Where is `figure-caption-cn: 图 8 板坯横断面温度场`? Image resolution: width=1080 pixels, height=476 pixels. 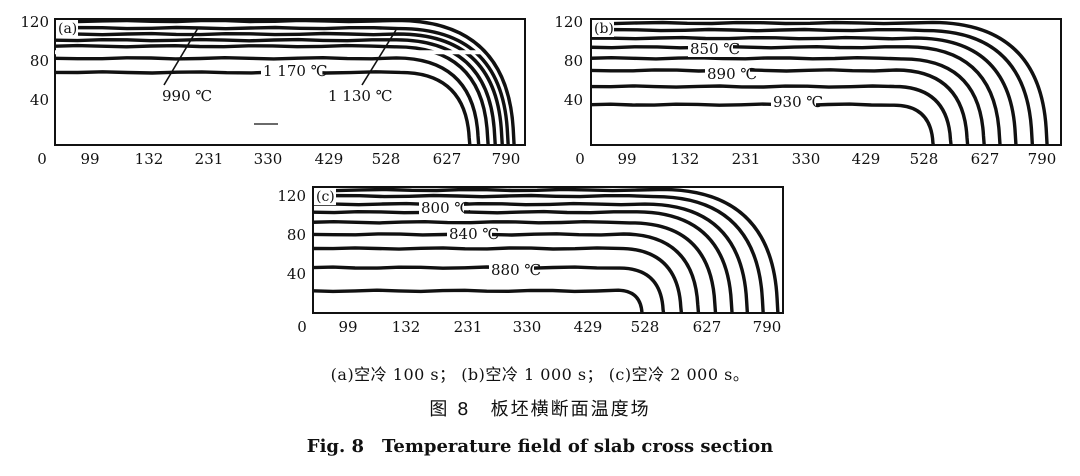 figure-caption-cn: 图 8 板坯横断面温度场 is located at coordinates (540, 409).